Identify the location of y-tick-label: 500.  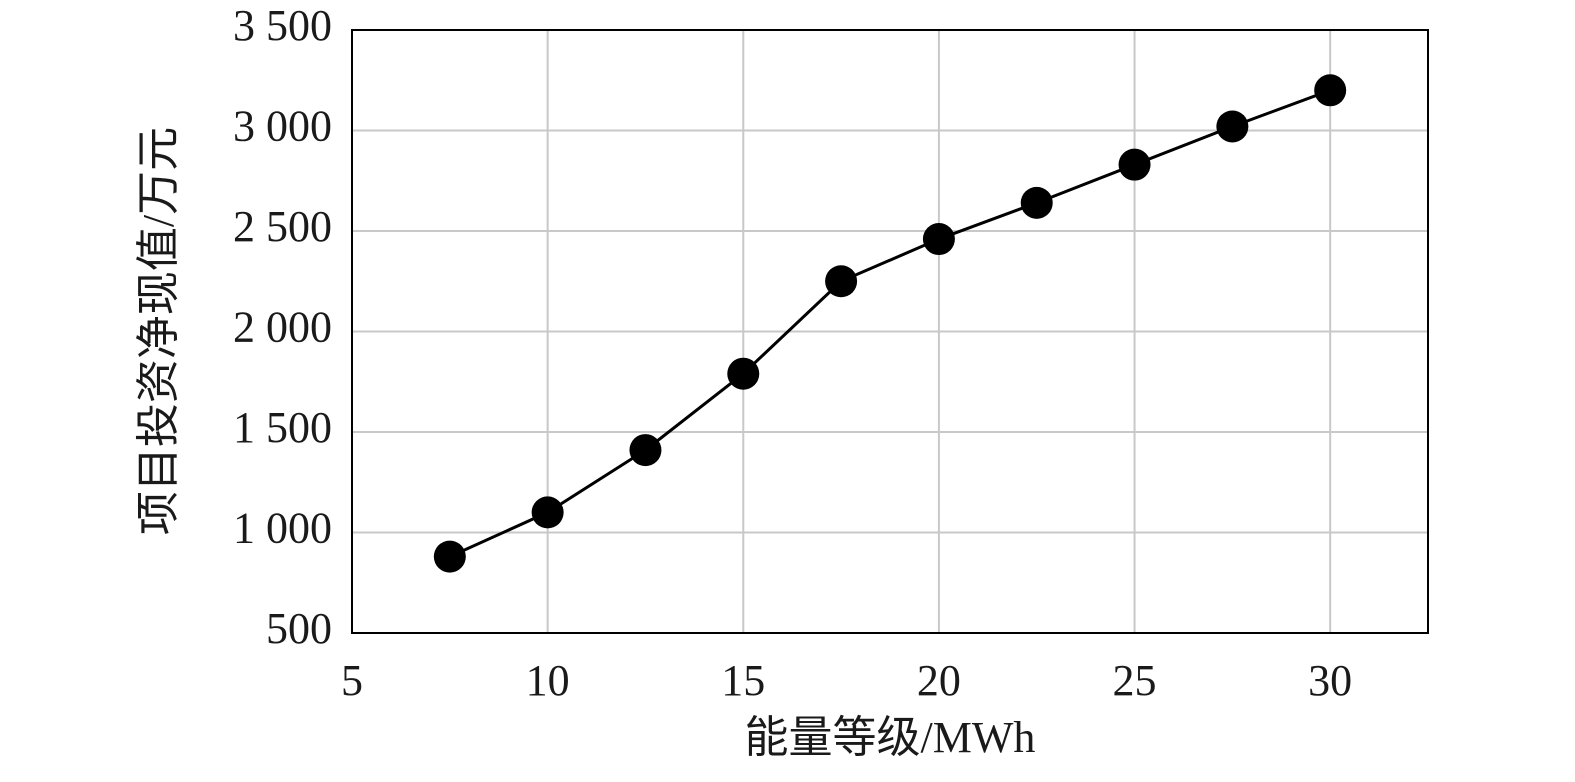
(299, 628).